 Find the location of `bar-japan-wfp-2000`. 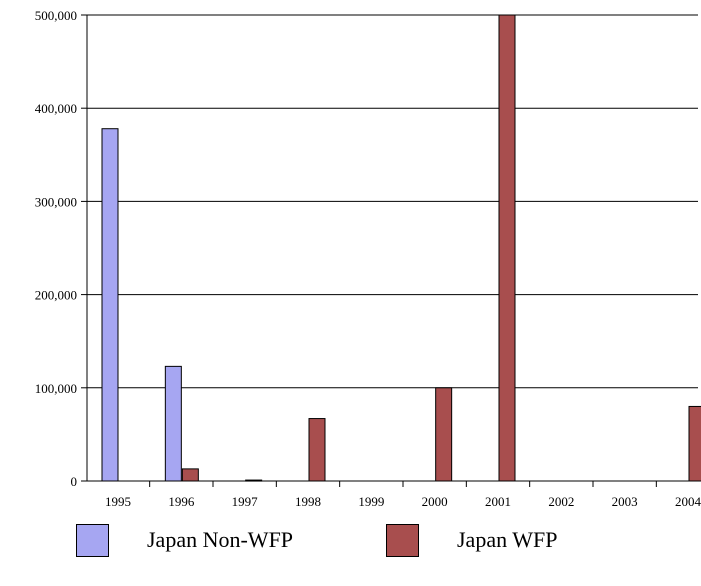

bar-japan-wfp-2000 is located at coordinates (444, 434).